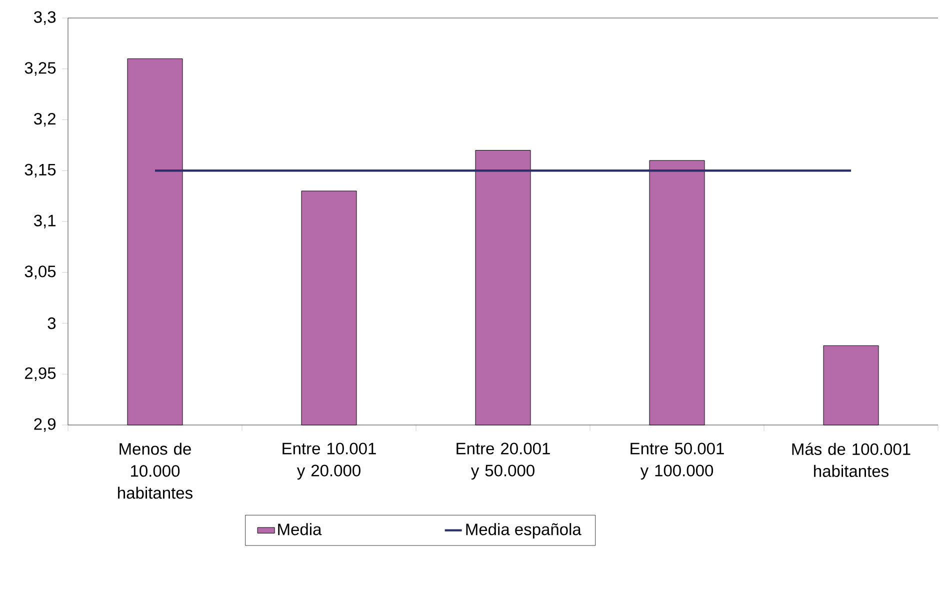  Describe the element at coordinates (40, 273) in the screenshot. I see `y-tick-label: 3,05` at that location.